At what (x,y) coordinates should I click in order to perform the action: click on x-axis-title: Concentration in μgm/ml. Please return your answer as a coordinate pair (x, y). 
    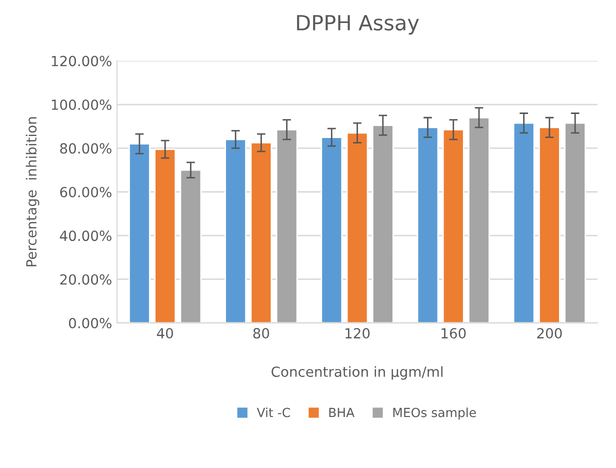
    Looking at the image, I should click on (357, 373).